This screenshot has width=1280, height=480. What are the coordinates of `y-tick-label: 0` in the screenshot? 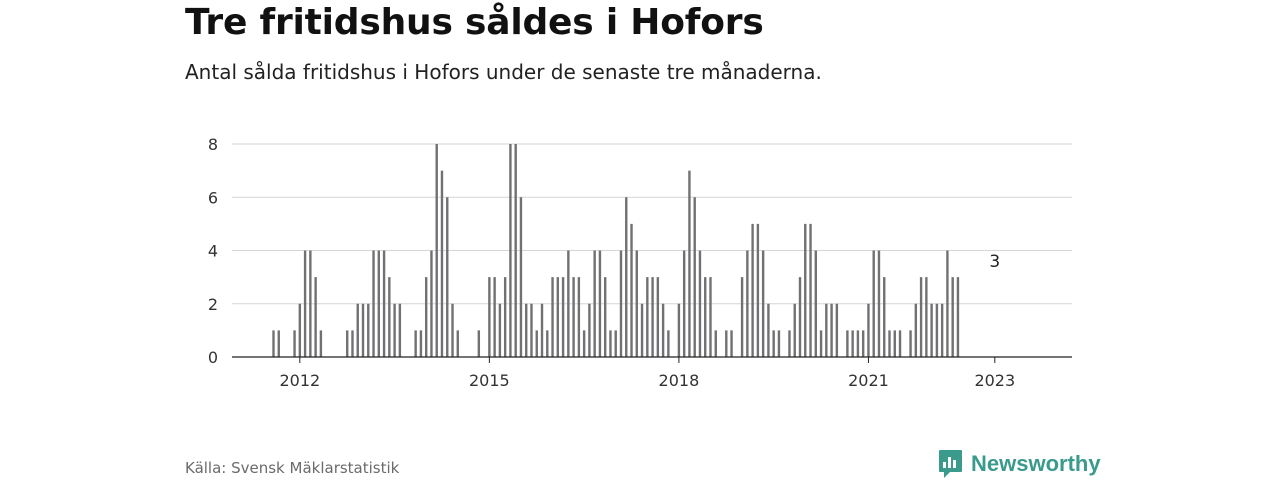 It's located at (213, 357).